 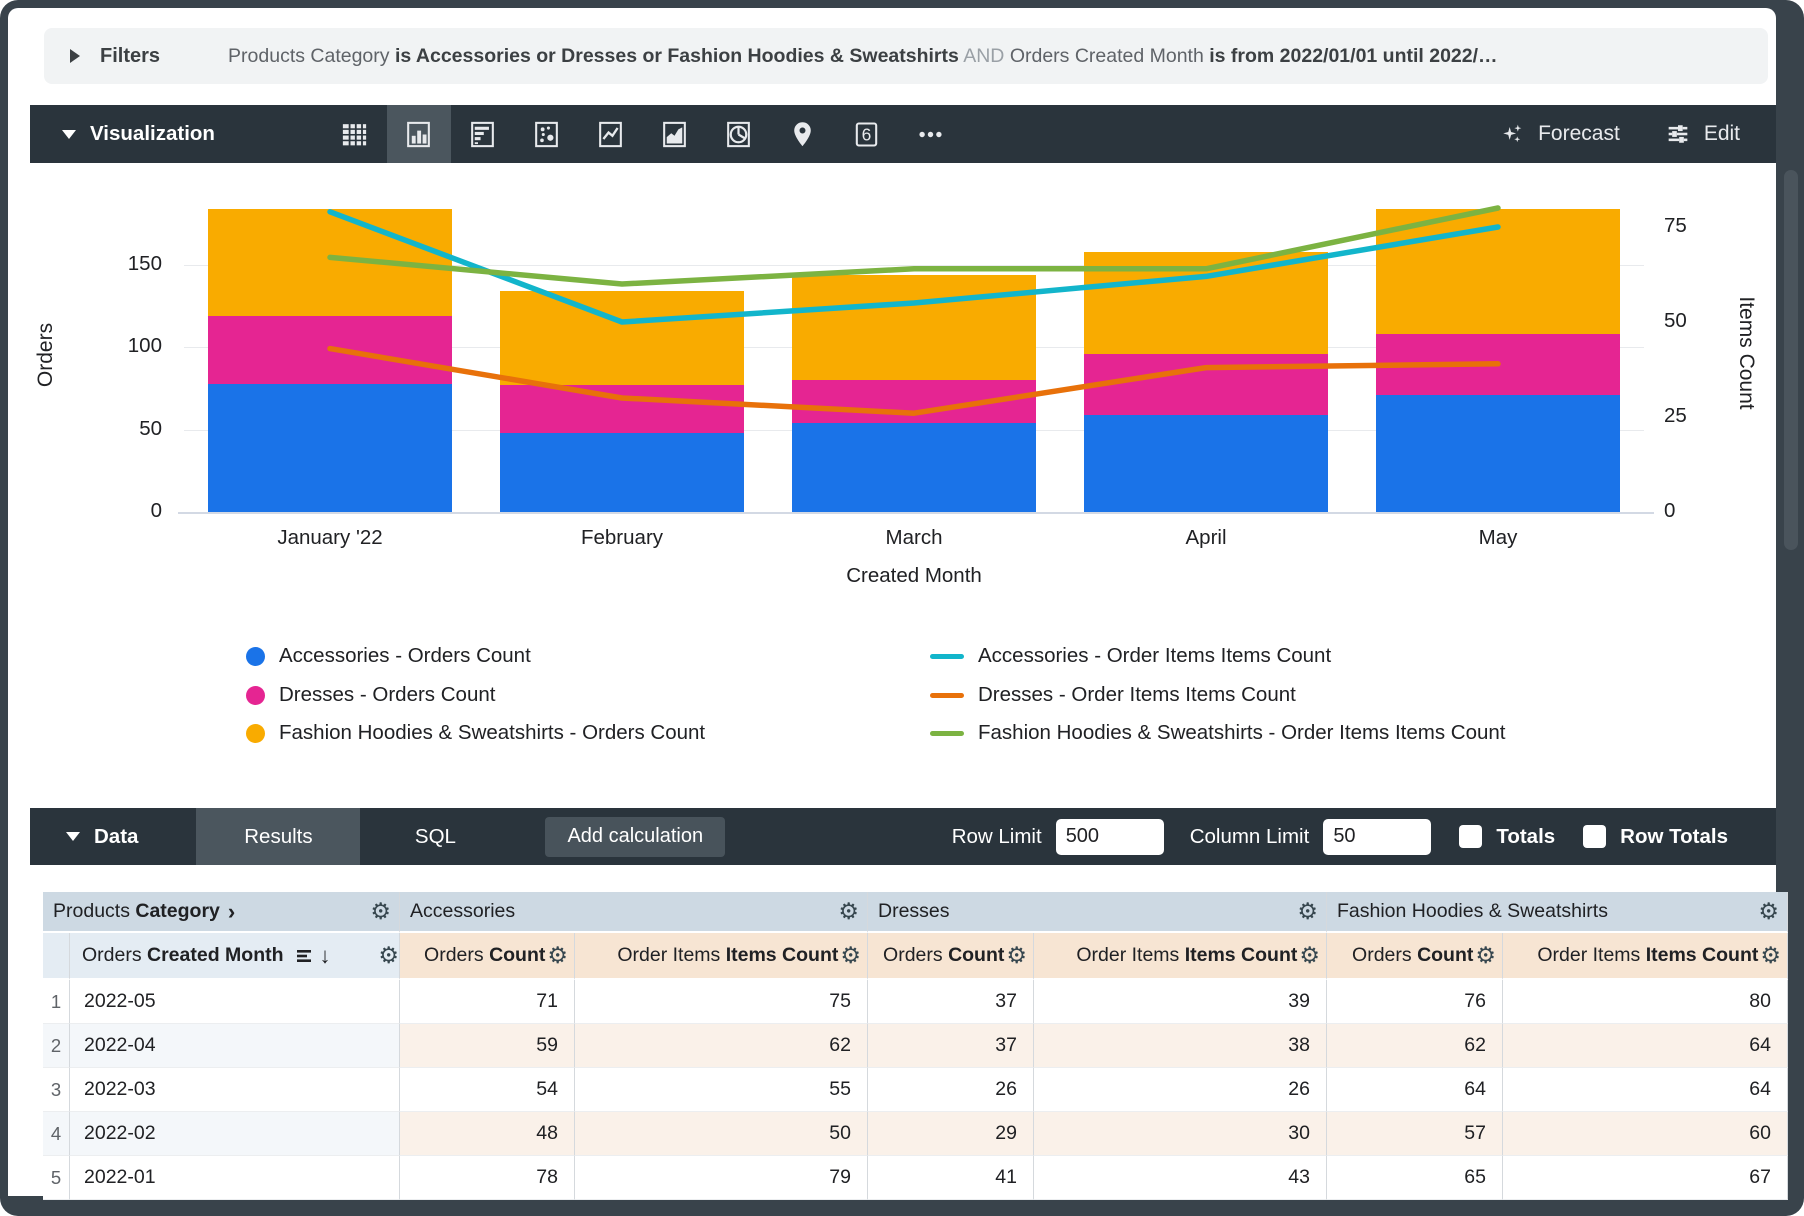 What do you see at coordinates (1180, 1134) in the screenshot?
I see `measure-cell: 30` at bounding box center [1180, 1134].